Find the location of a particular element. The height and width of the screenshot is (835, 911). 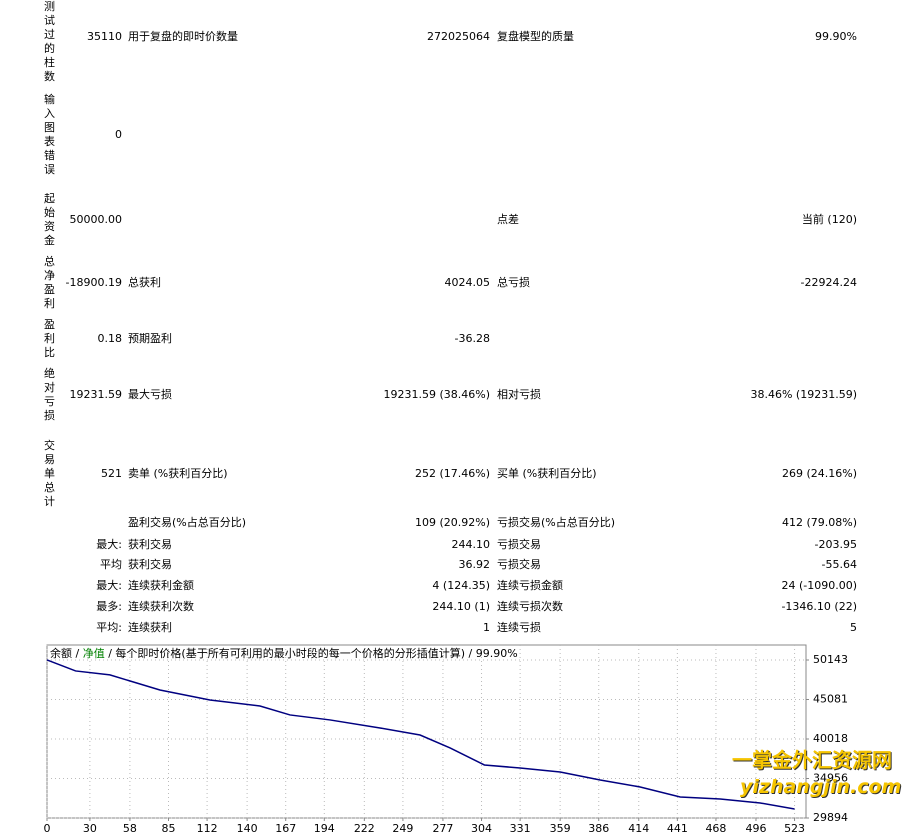

field-value: 4024.05 is located at coordinates (467, 282).